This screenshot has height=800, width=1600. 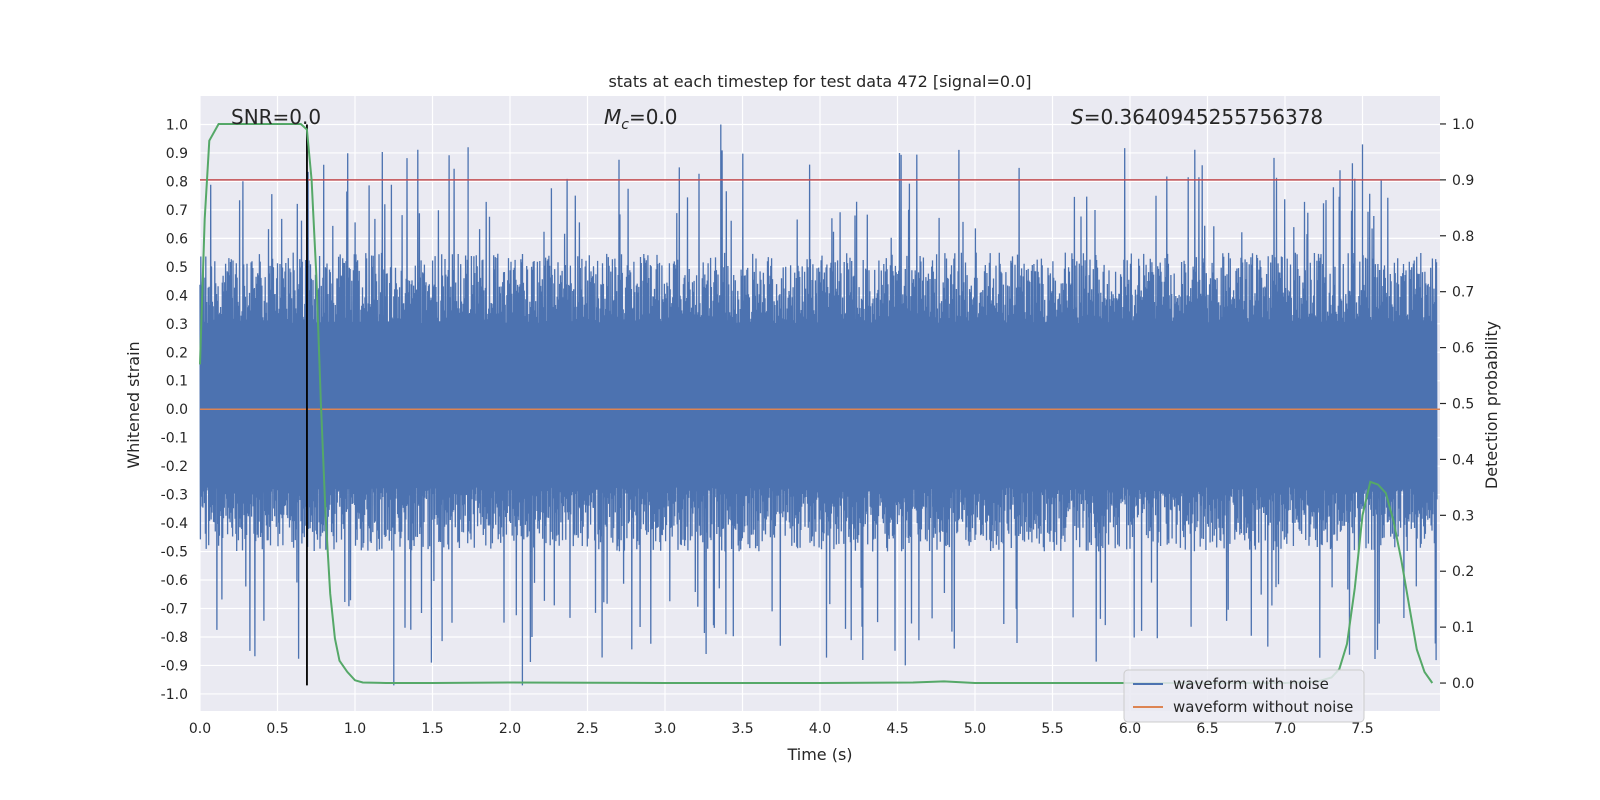 What do you see at coordinates (510, 729) in the screenshot?
I see `x-tick-4: 2.0` at bounding box center [510, 729].